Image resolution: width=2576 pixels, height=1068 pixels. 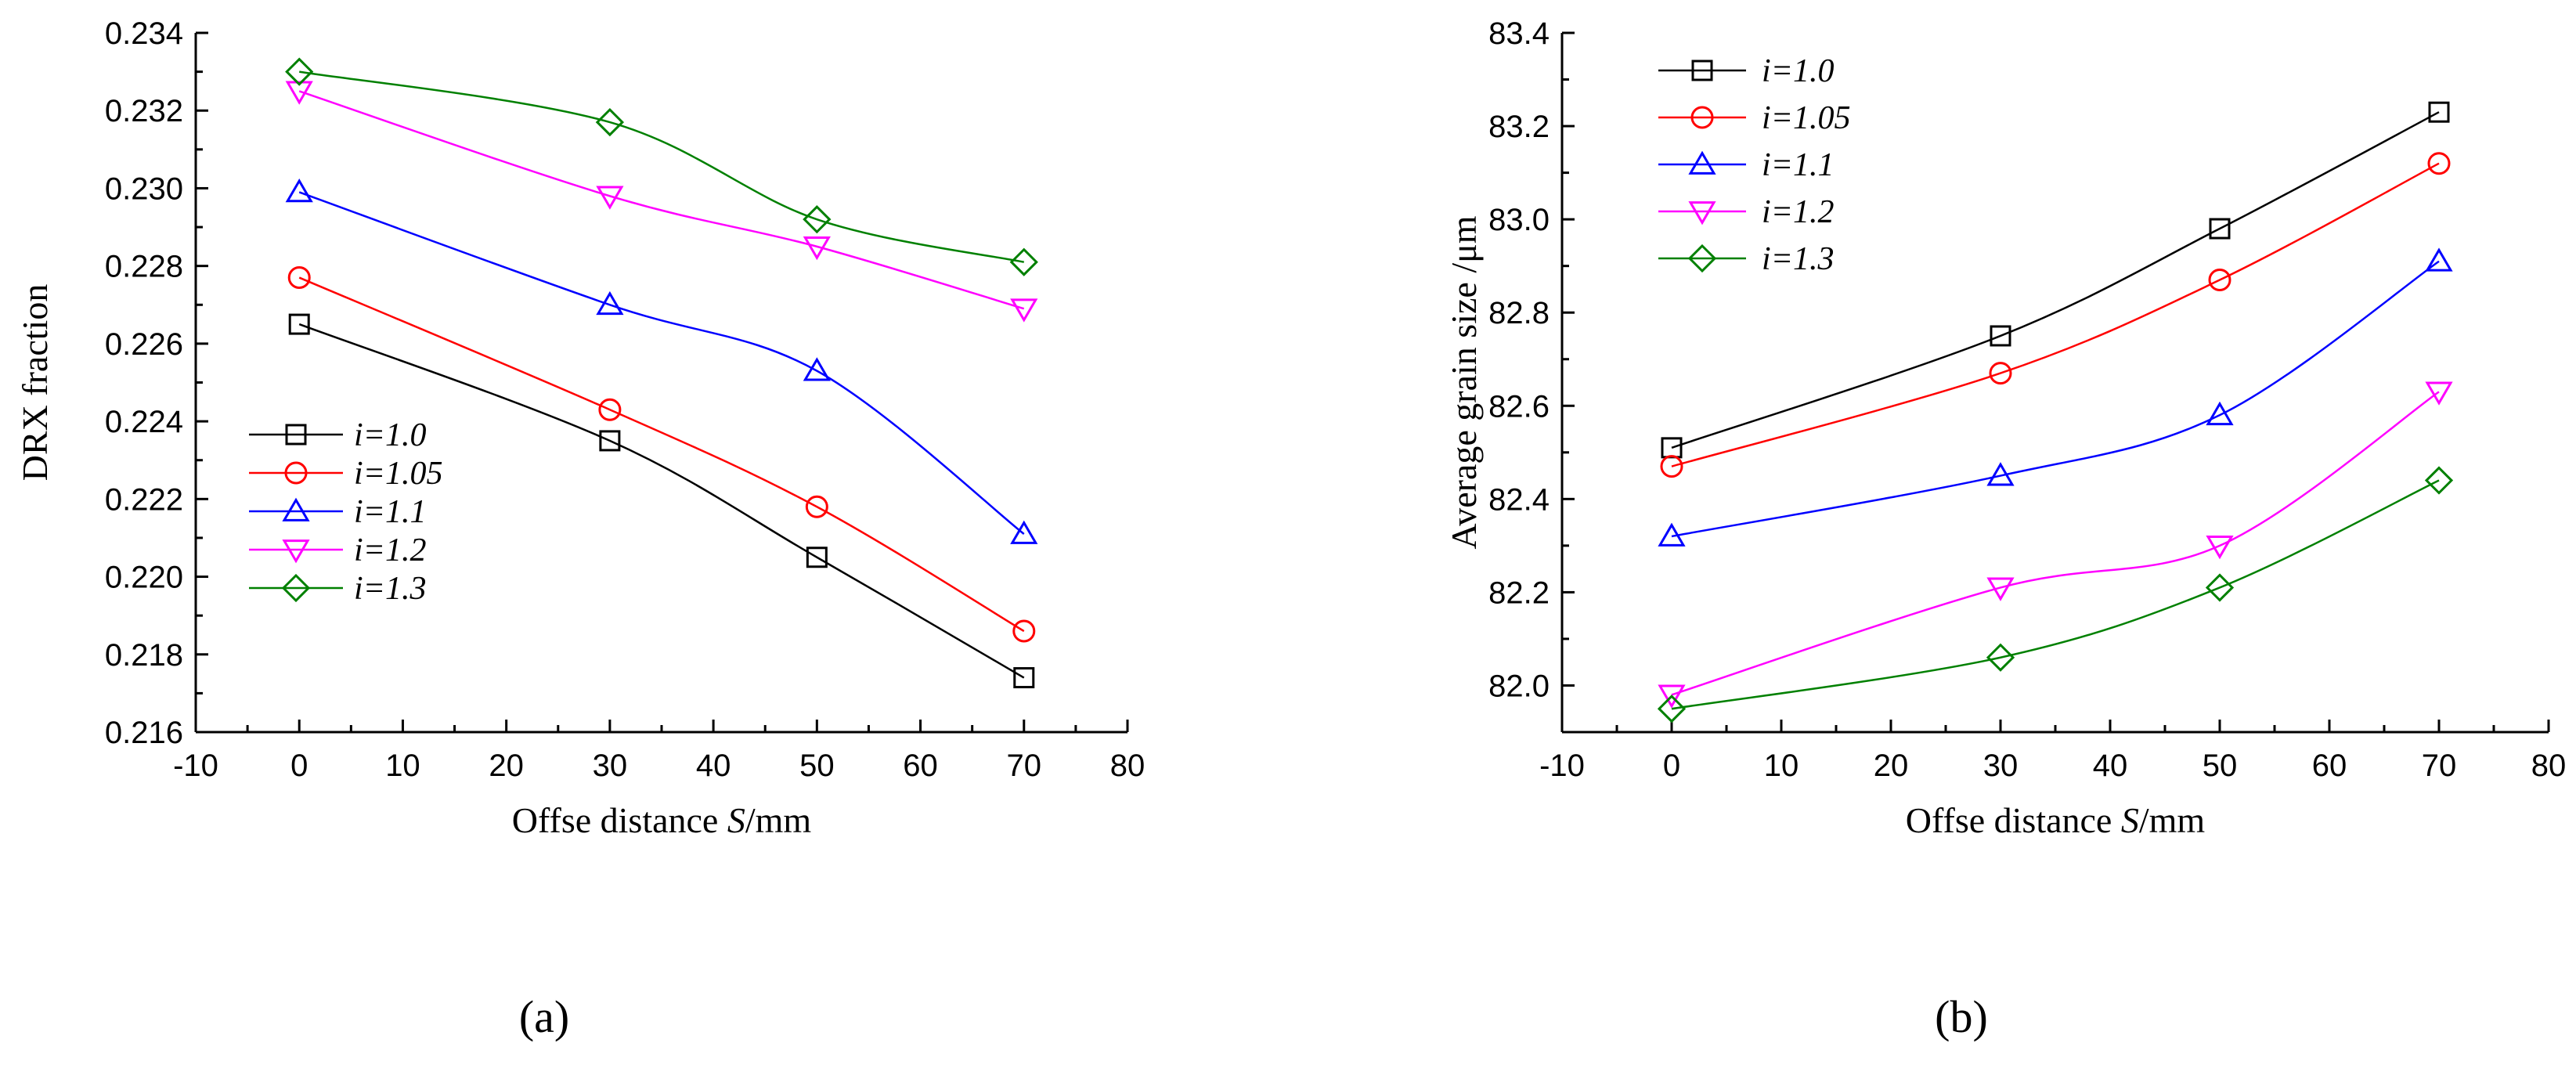 What do you see at coordinates (144, 188) in the screenshot?
I see `y-tick-label: 0.230` at bounding box center [144, 188].